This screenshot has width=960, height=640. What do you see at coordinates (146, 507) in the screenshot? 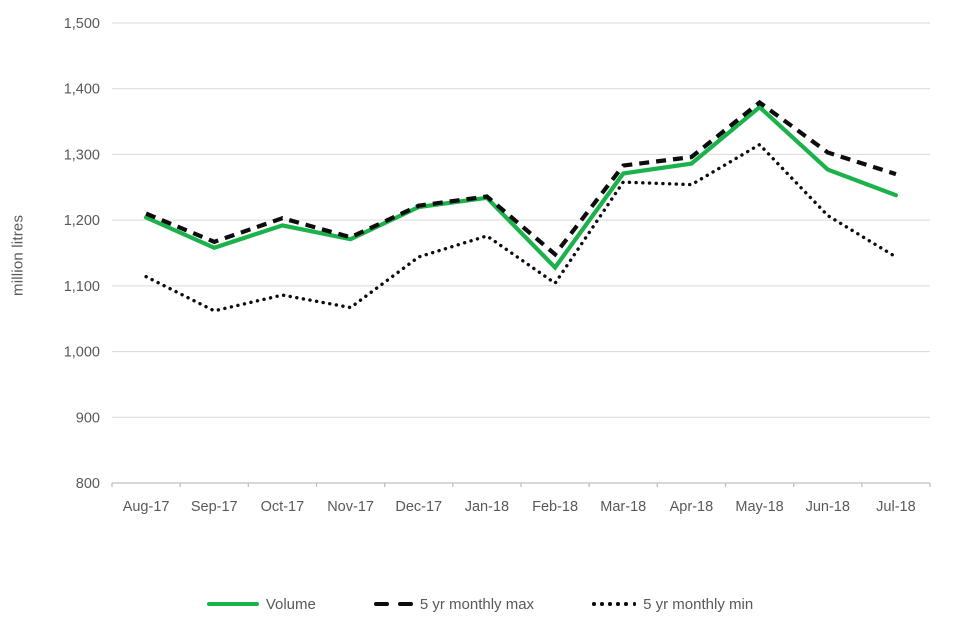
I see `x-axis-label: Aug-17` at bounding box center [146, 507].